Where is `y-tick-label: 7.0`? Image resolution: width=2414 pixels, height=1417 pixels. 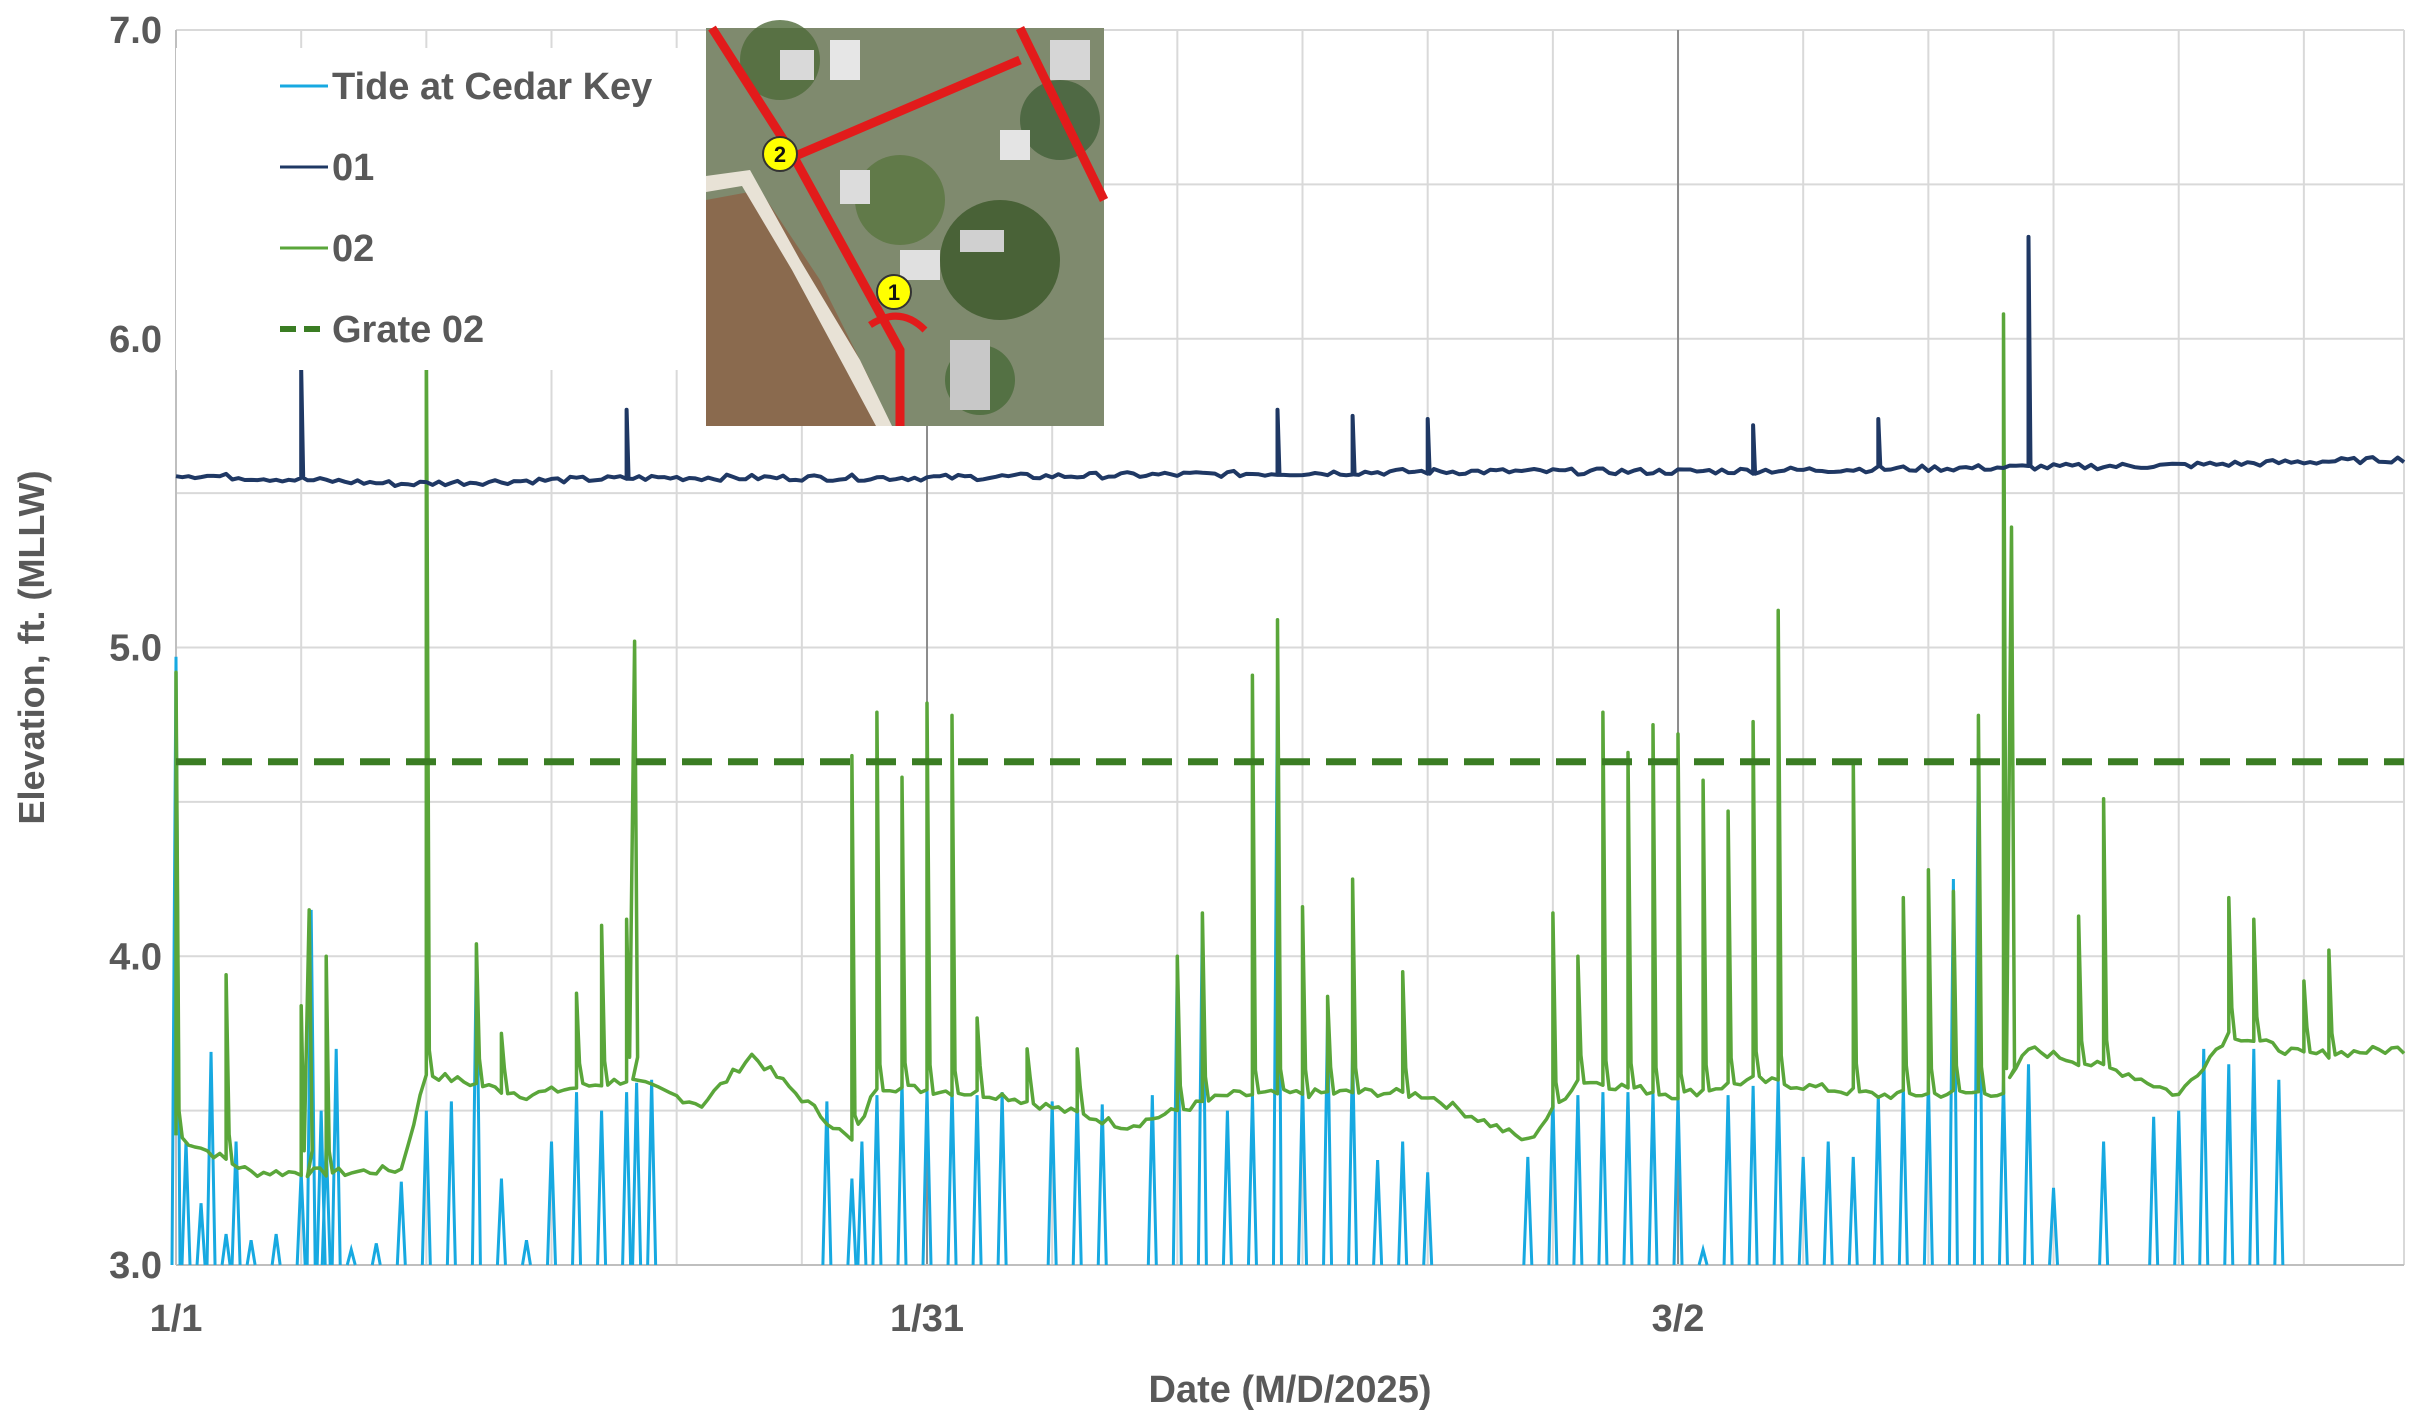 y-tick-label: 7.0 is located at coordinates (135, 31).